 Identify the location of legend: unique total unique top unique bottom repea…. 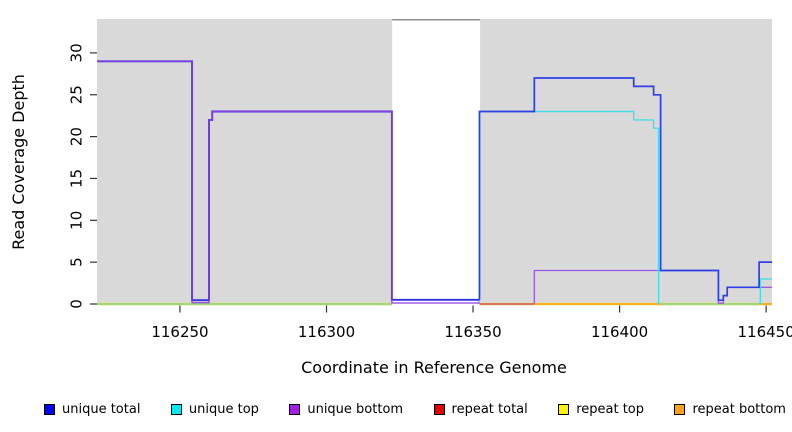
(415, 409).